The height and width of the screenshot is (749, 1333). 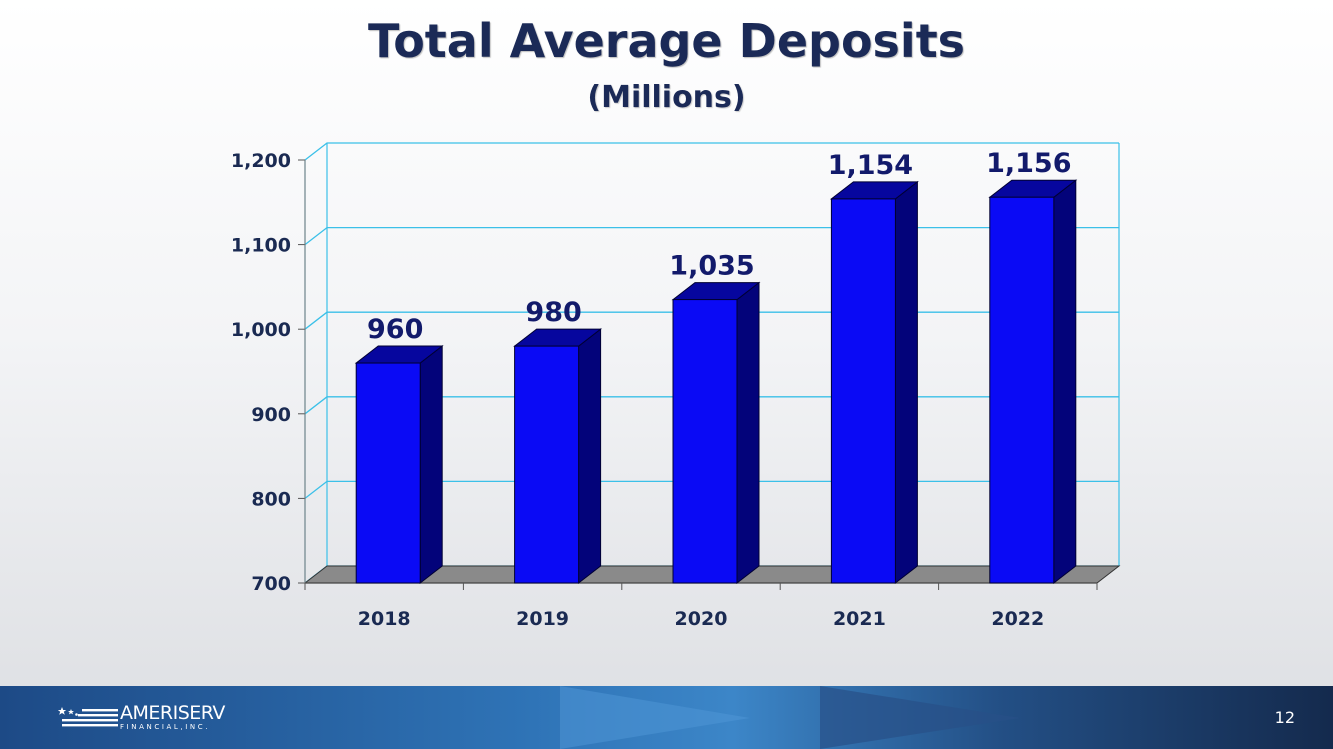 I want to click on company-logo: AMERISERV FINANCIAL,INC., so click(x=158, y=718).